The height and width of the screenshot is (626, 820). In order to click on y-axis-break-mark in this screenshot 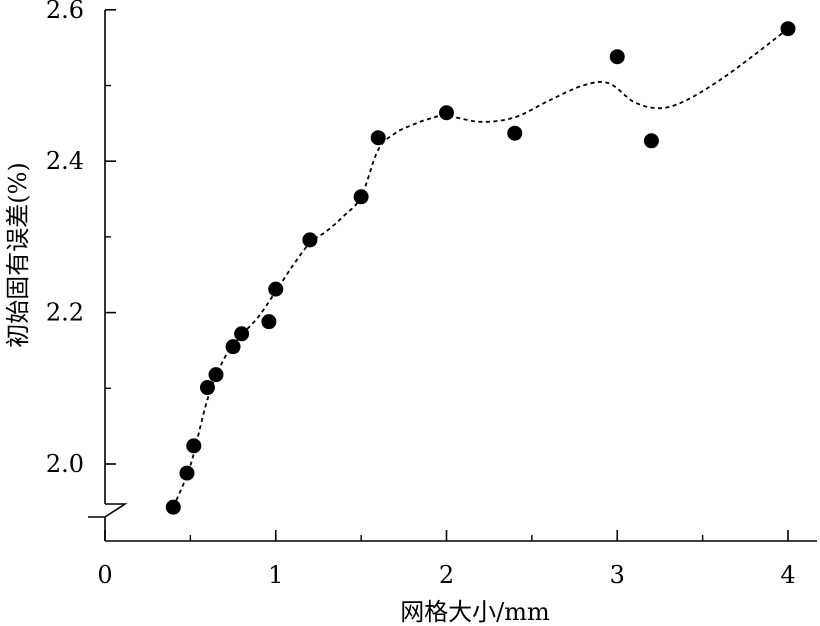, I will do `click(108, 510)`.